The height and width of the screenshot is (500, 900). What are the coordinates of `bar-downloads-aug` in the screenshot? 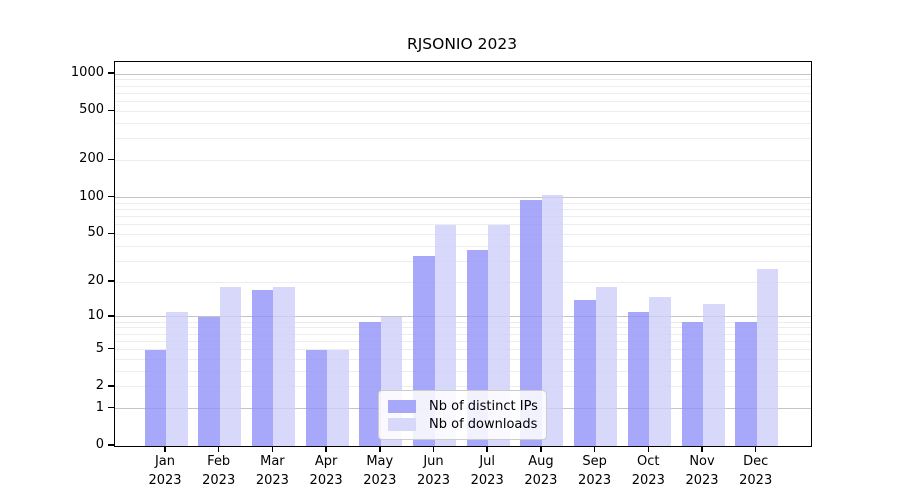 It's located at (552, 320).